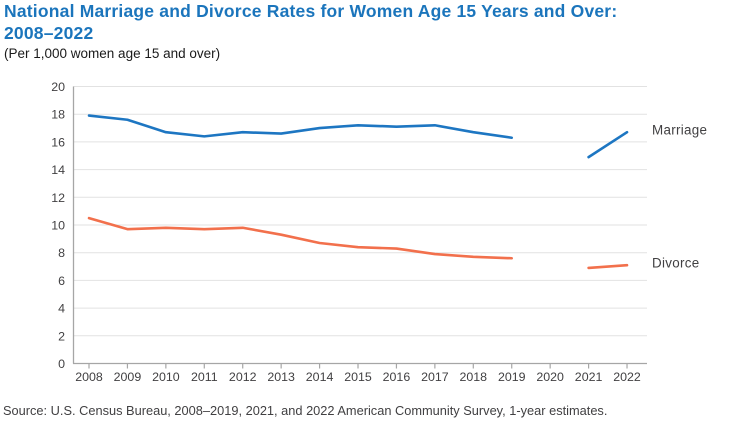 The width and height of the screenshot is (738, 436). What do you see at coordinates (89, 377) in the screenshot?
I see `x-tick-label: 2008` at bounding box center [89, 377].